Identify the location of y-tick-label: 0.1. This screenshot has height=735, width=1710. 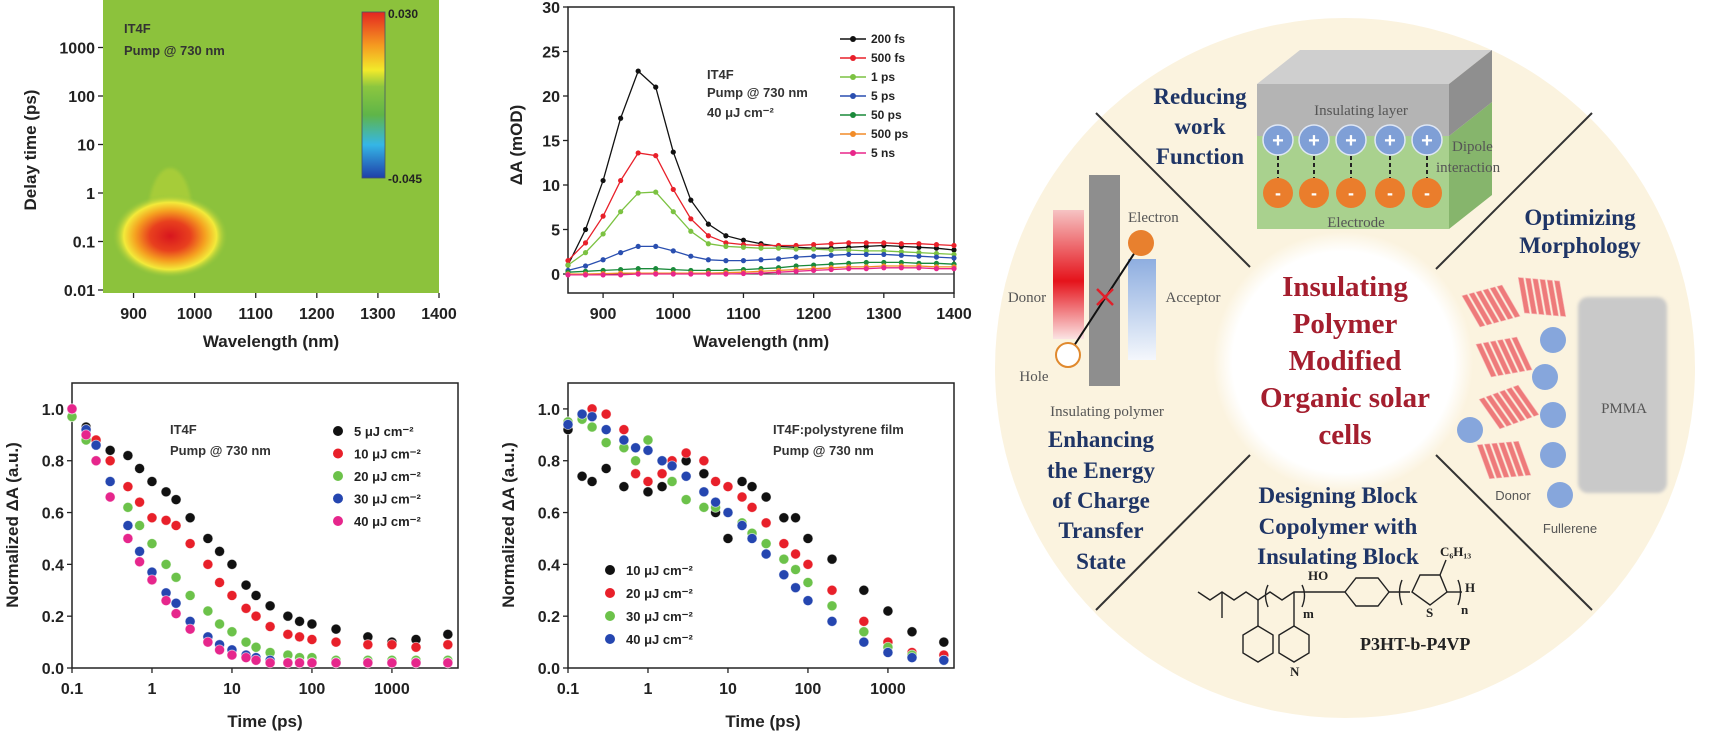
(84, 243).